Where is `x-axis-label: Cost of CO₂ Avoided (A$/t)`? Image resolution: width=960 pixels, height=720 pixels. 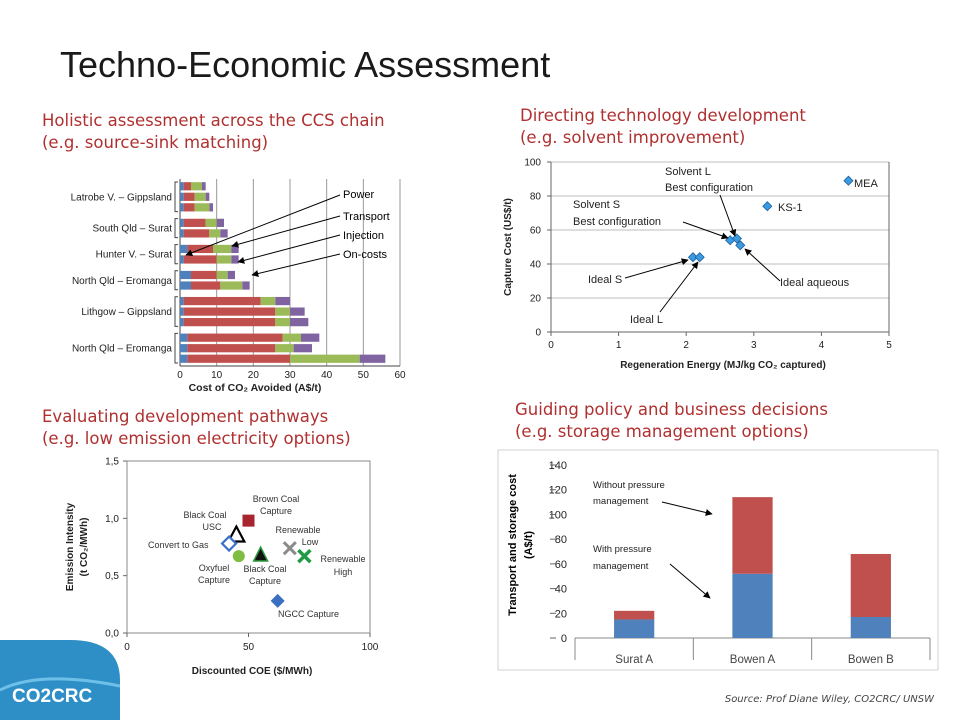 x-axis-label: Cost of CO₂ Avoided (A$/t) is located at coordinates (255, 388).